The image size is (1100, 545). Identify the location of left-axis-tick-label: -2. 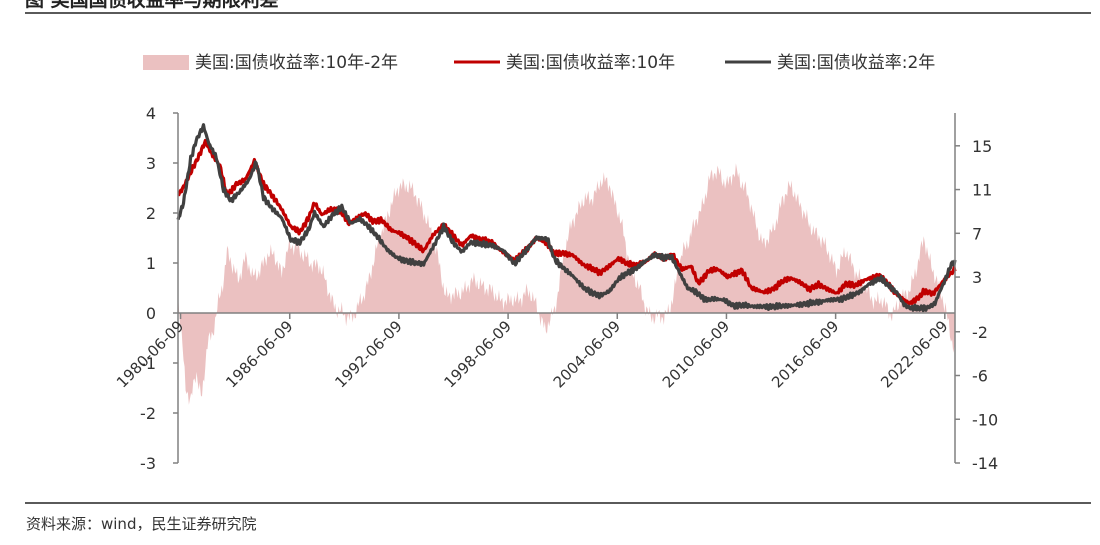
(148, 413).